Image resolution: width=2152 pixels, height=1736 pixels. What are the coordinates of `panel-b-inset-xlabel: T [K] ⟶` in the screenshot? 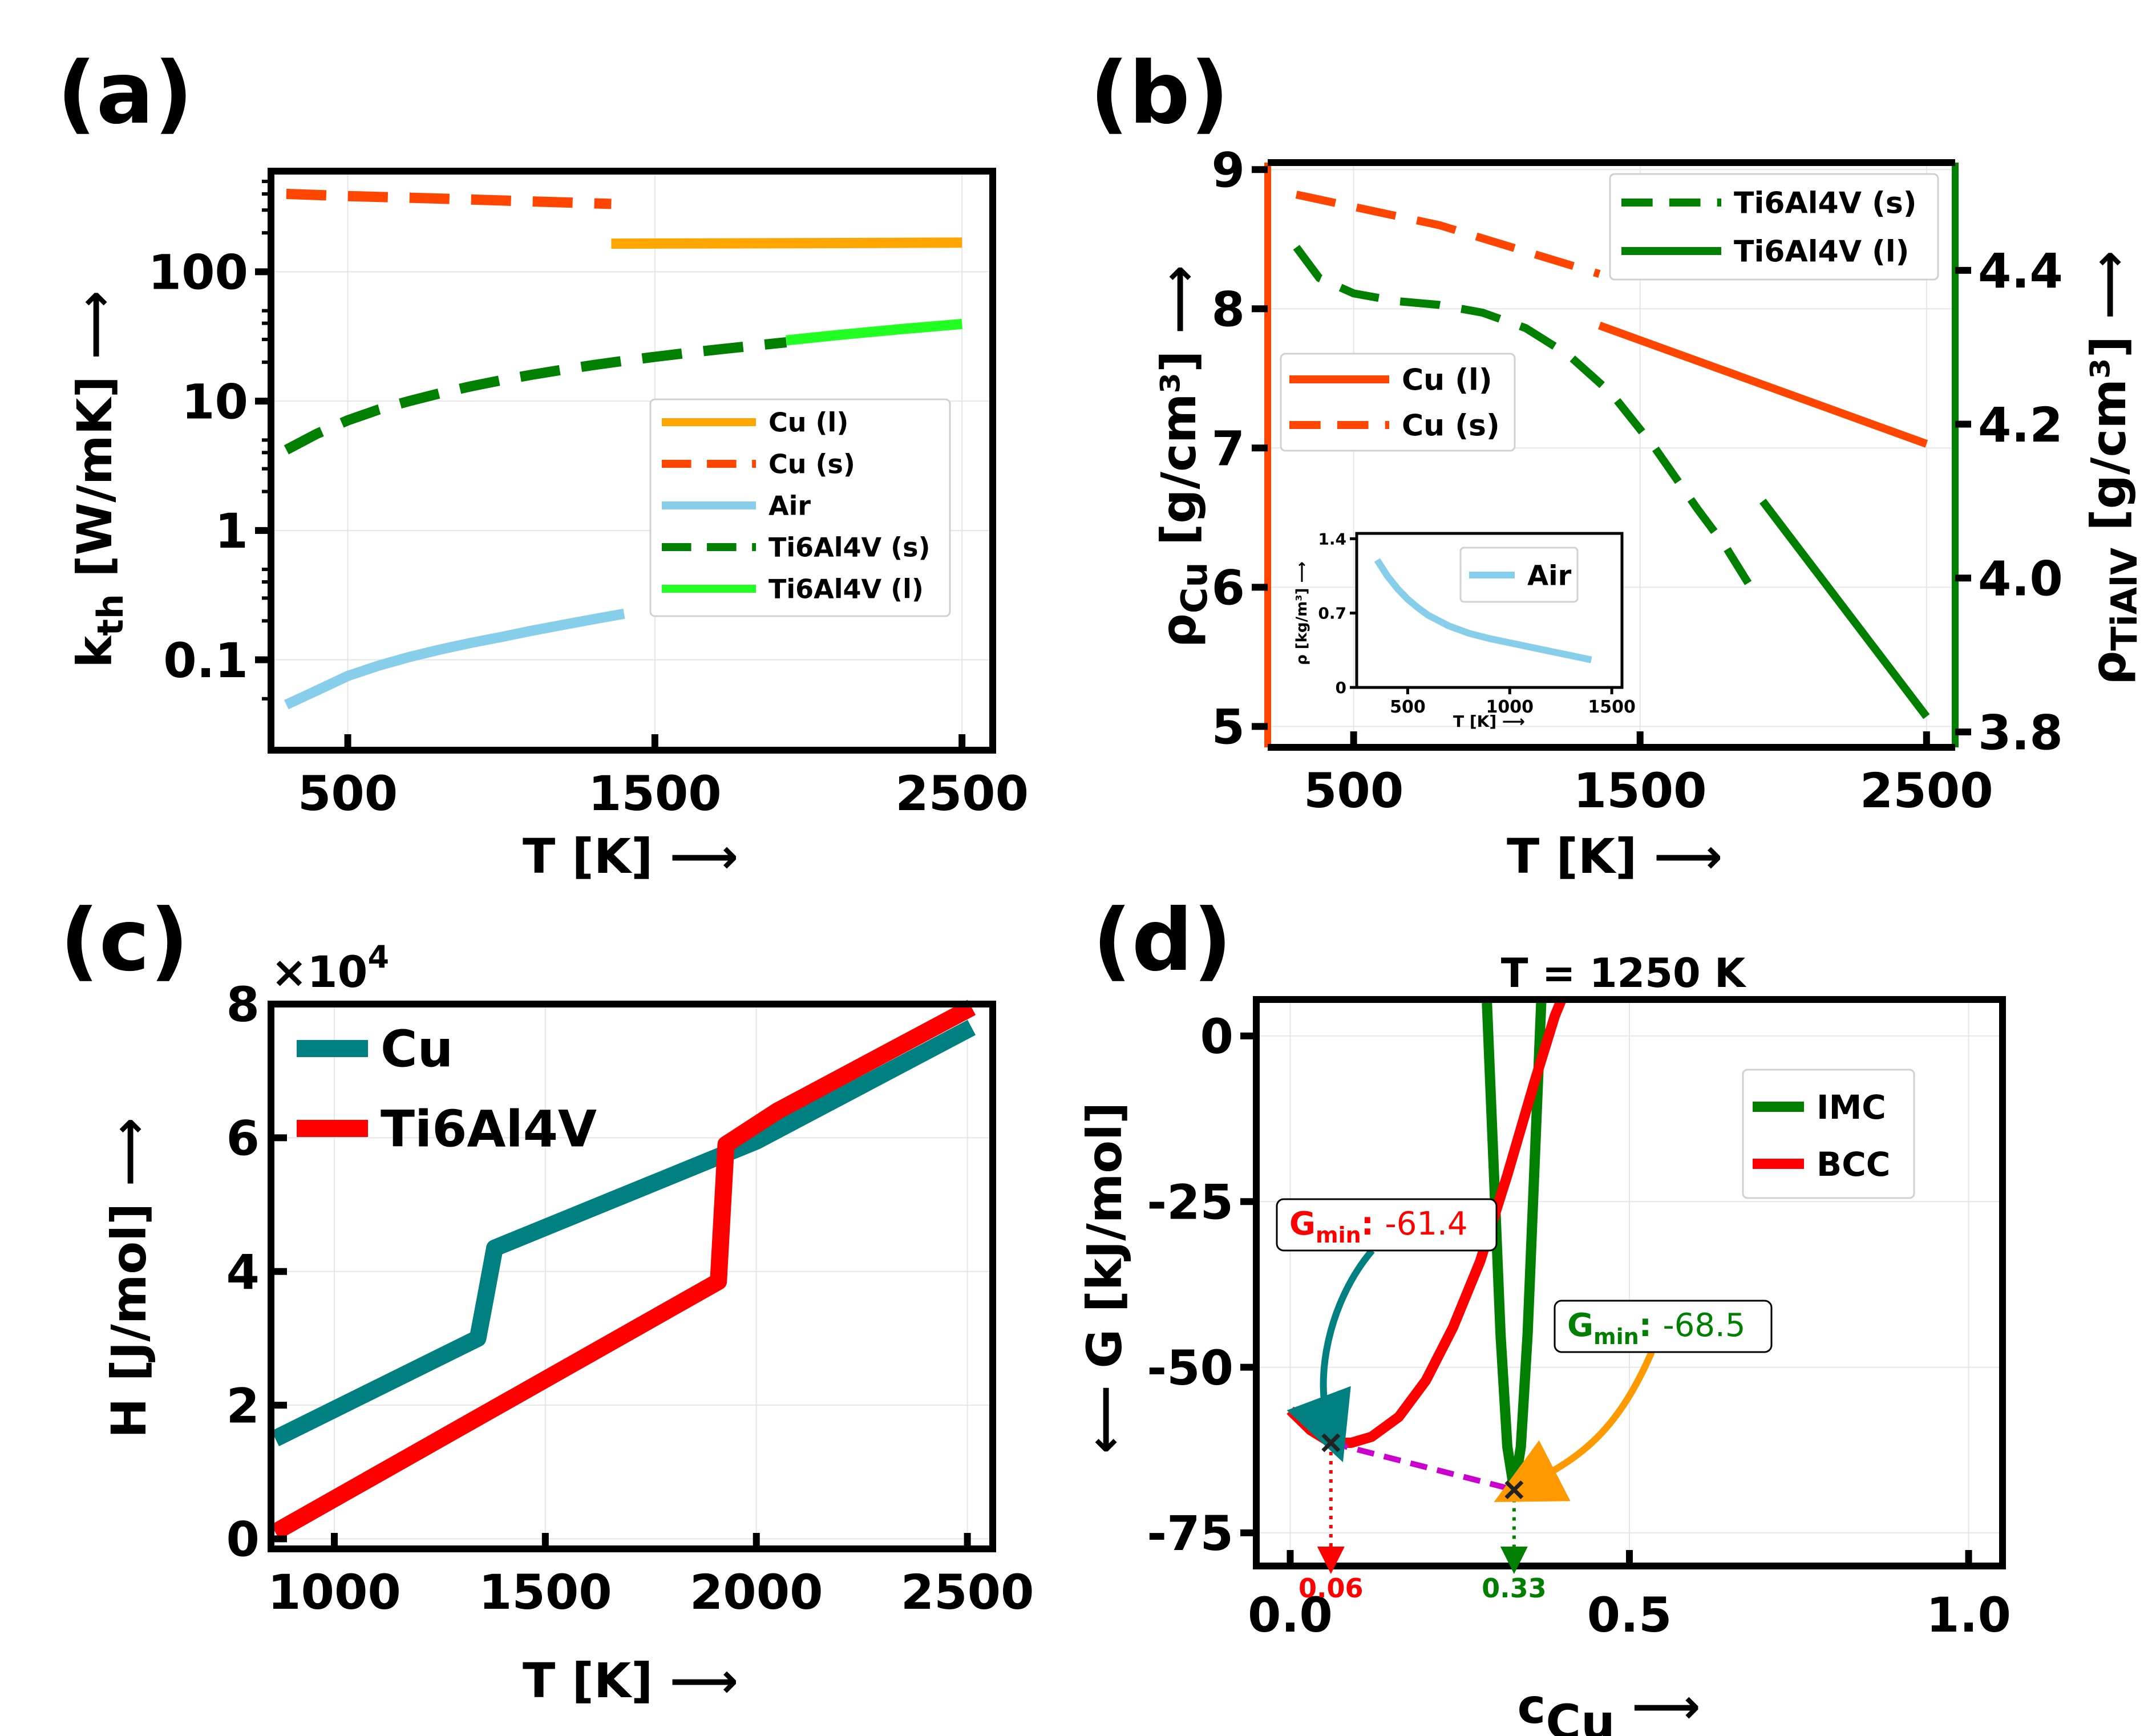 It's located at (1489, 721).